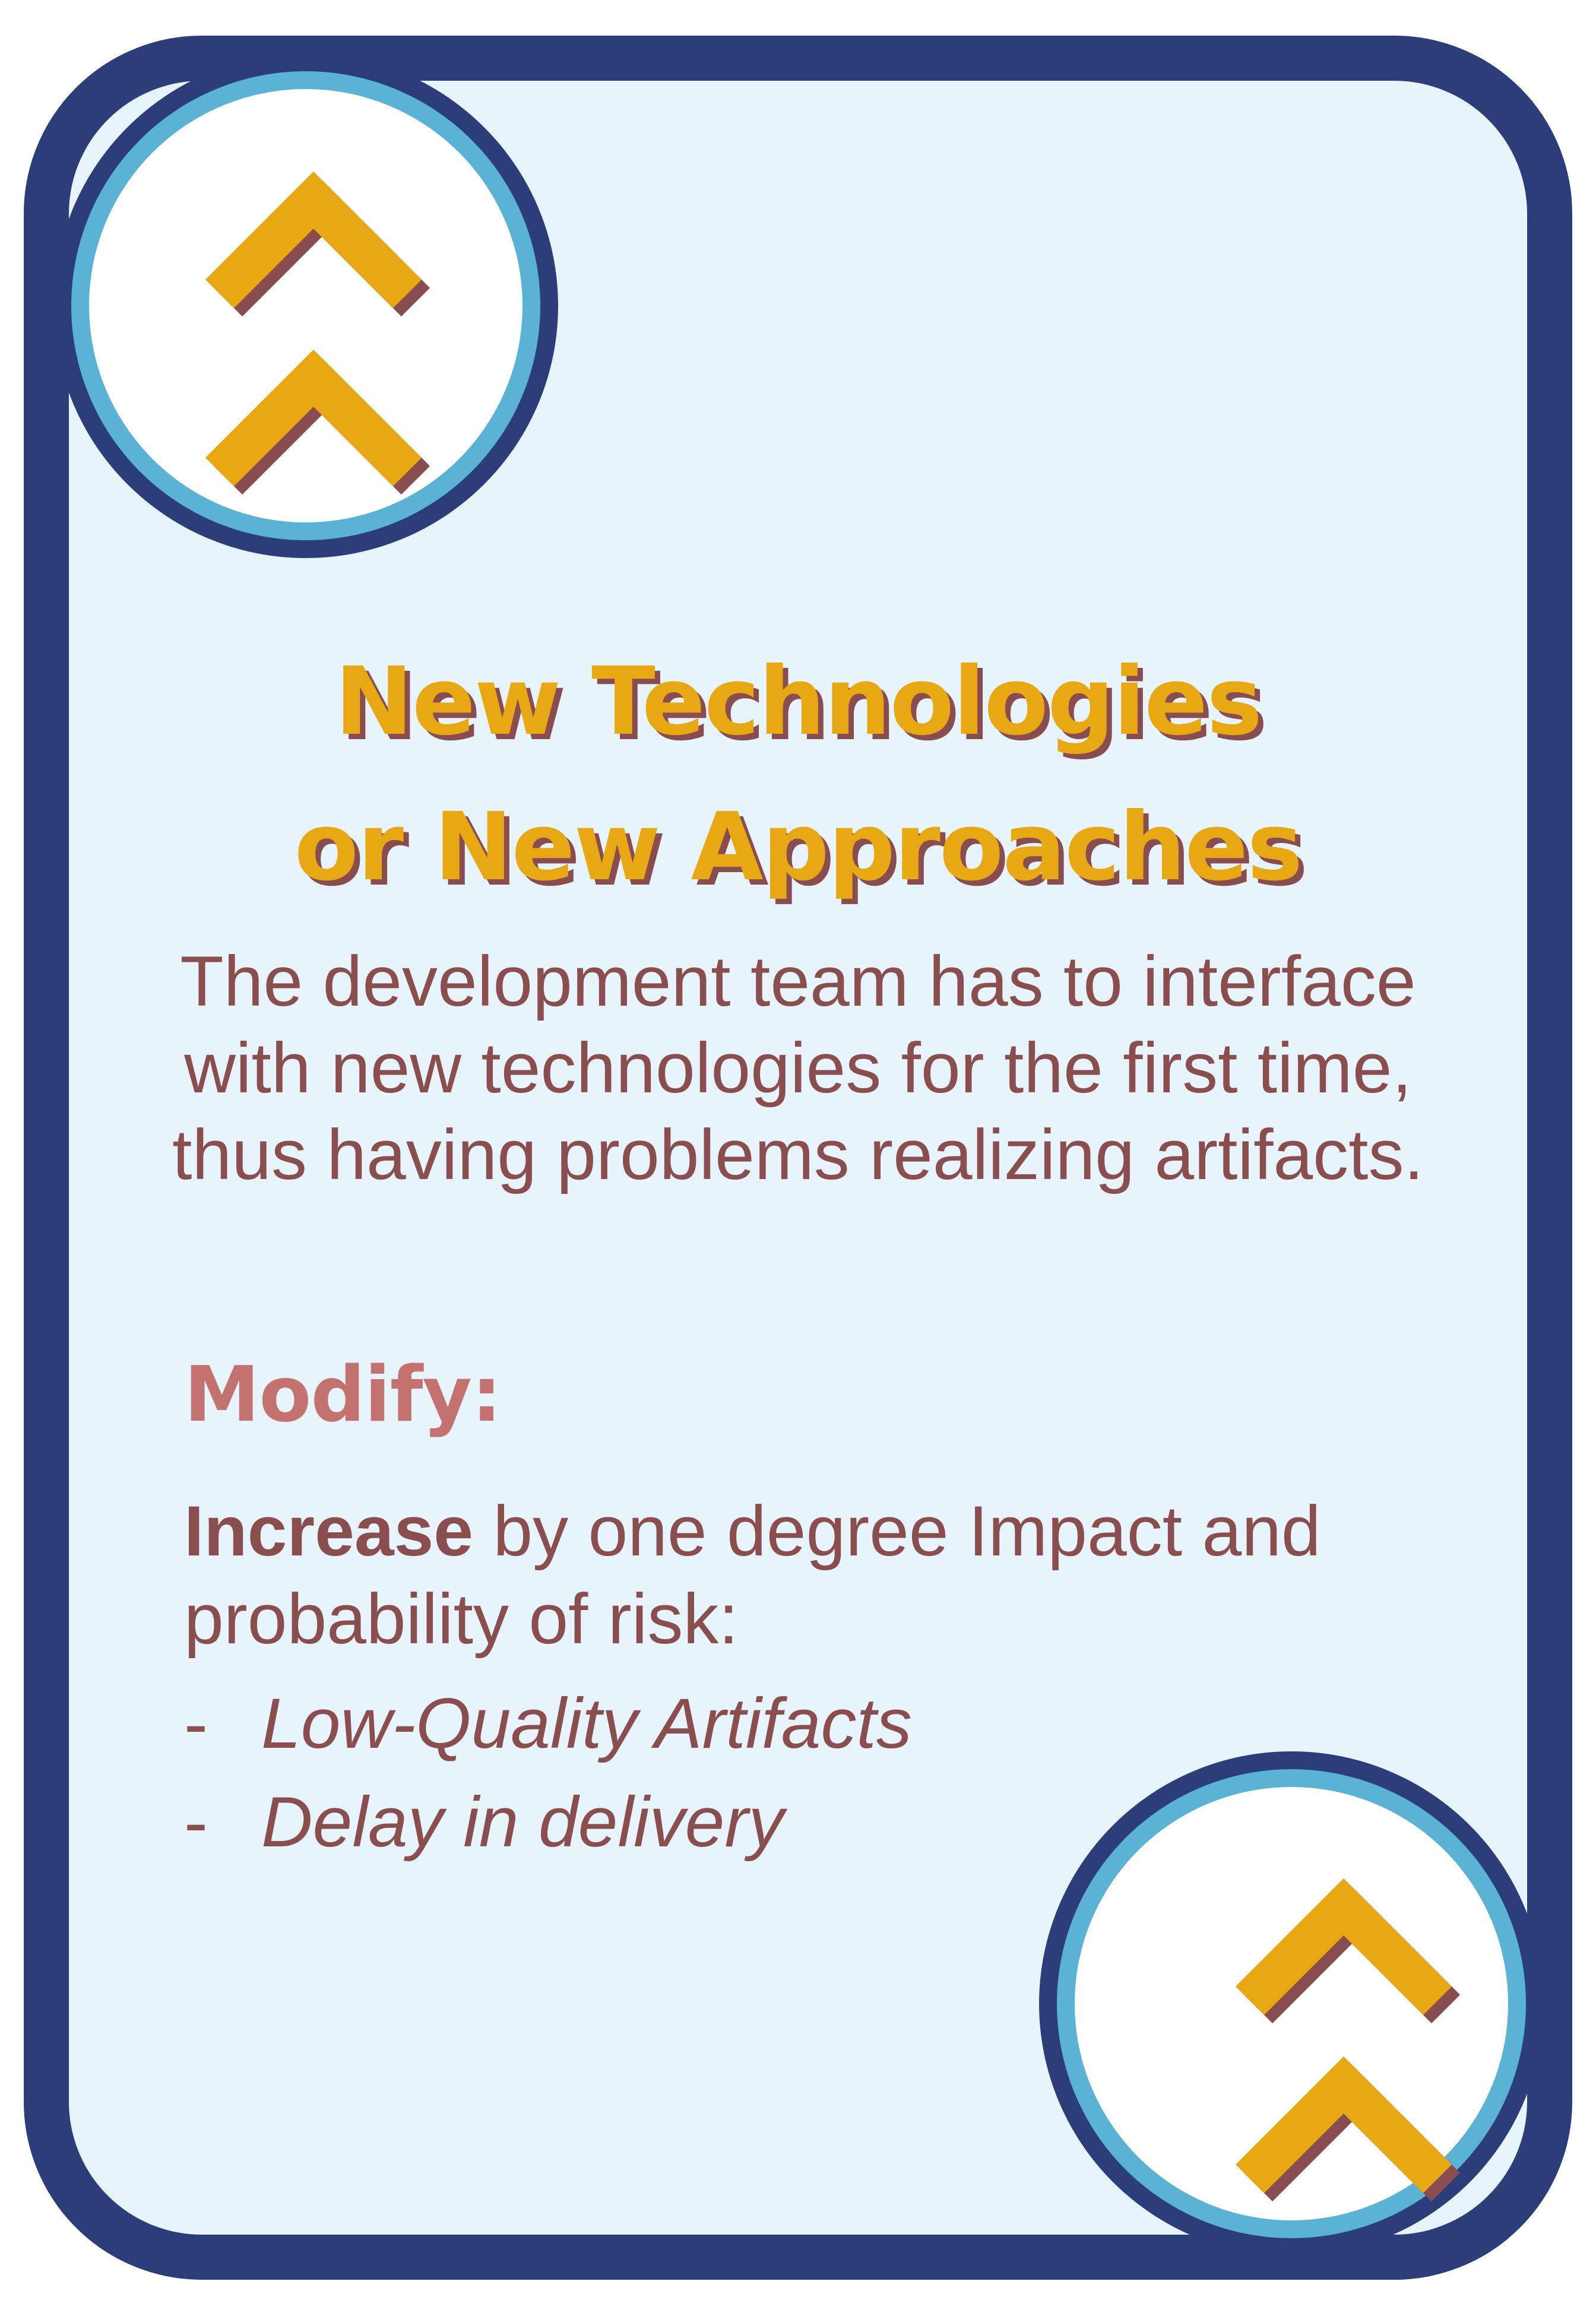 The width and height of the screenshot is (1596, 2313). Describe the element at coordinates (798, 847) in the screenshot. I see `card-title-line2: or New Approaches` at that location.